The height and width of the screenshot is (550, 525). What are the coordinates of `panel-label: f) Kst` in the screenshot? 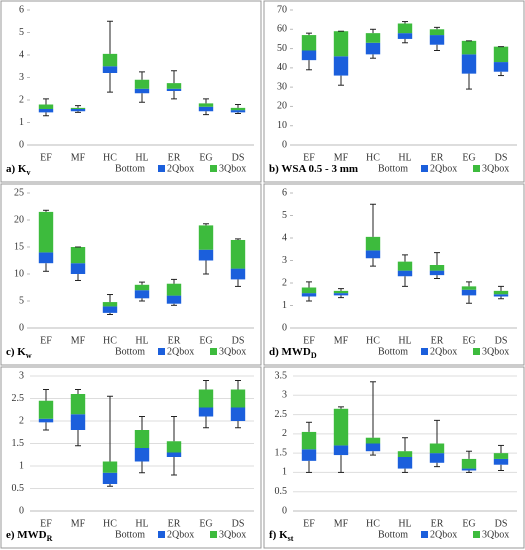 It's located at (281, 536).